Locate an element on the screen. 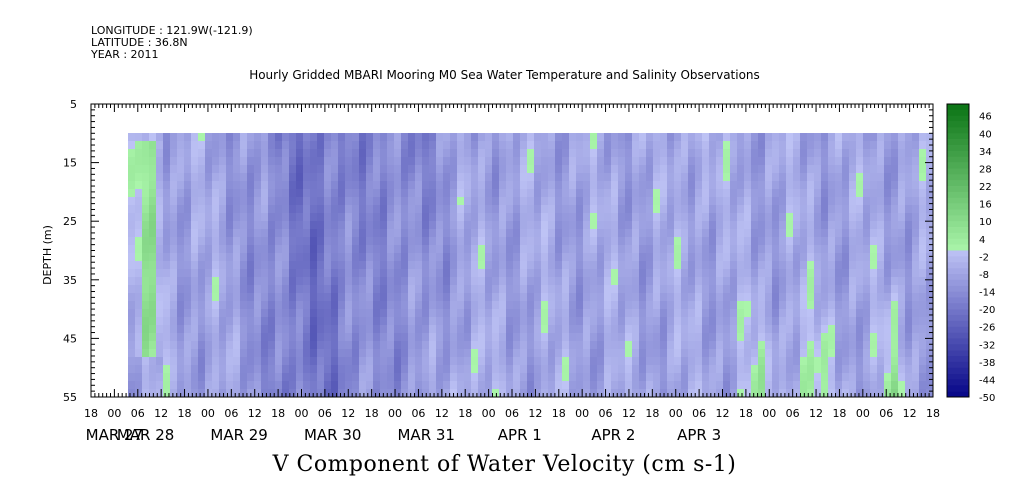  colorbar-label: -2 is located at coordinates (984, 257).